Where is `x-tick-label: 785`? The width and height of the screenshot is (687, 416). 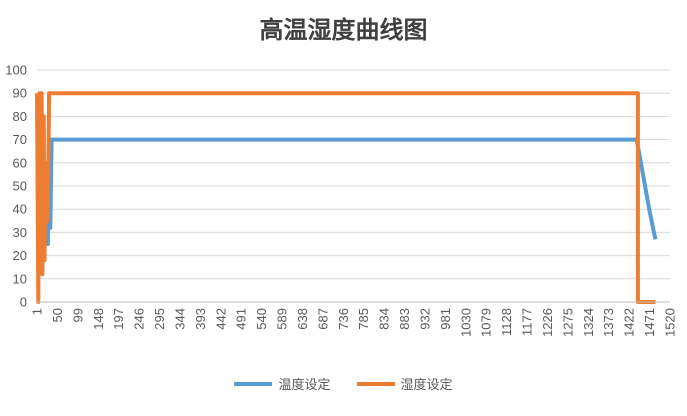
x-tick-label: 785 is located at coordinates (363, 319).